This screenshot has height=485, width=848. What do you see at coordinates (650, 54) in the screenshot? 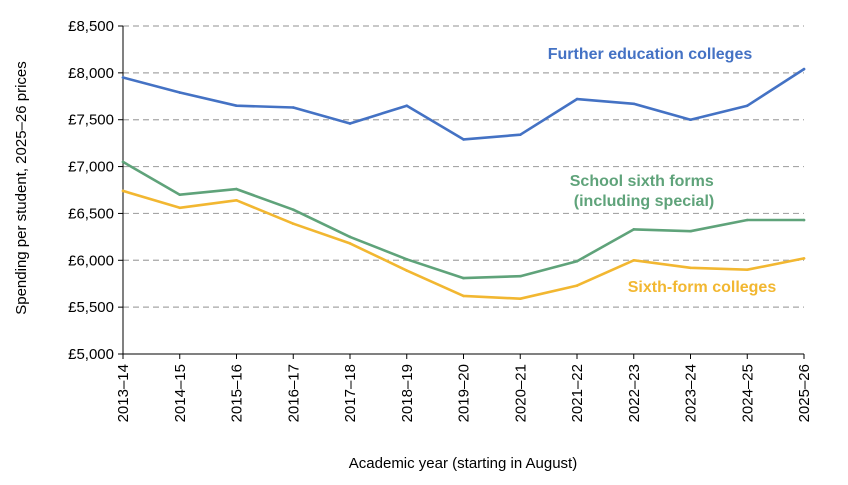
I see `series-label-further-education: Further education colleges` at bounding box center [650, 54].